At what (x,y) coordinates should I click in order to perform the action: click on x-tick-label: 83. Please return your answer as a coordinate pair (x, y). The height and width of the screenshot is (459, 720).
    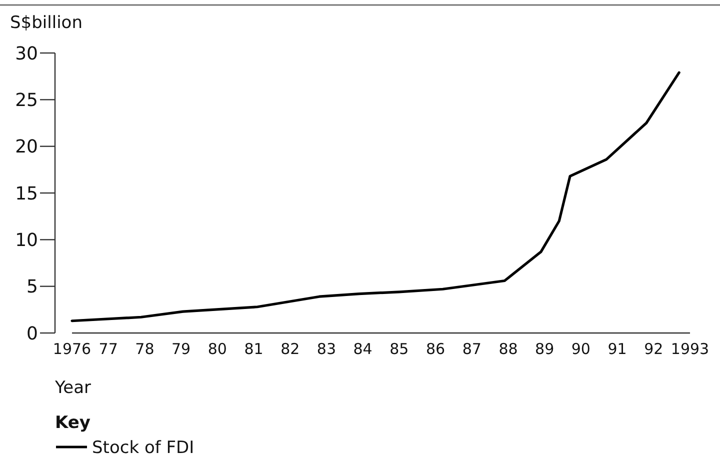
    Looking at the image, I should click on (326, 349).